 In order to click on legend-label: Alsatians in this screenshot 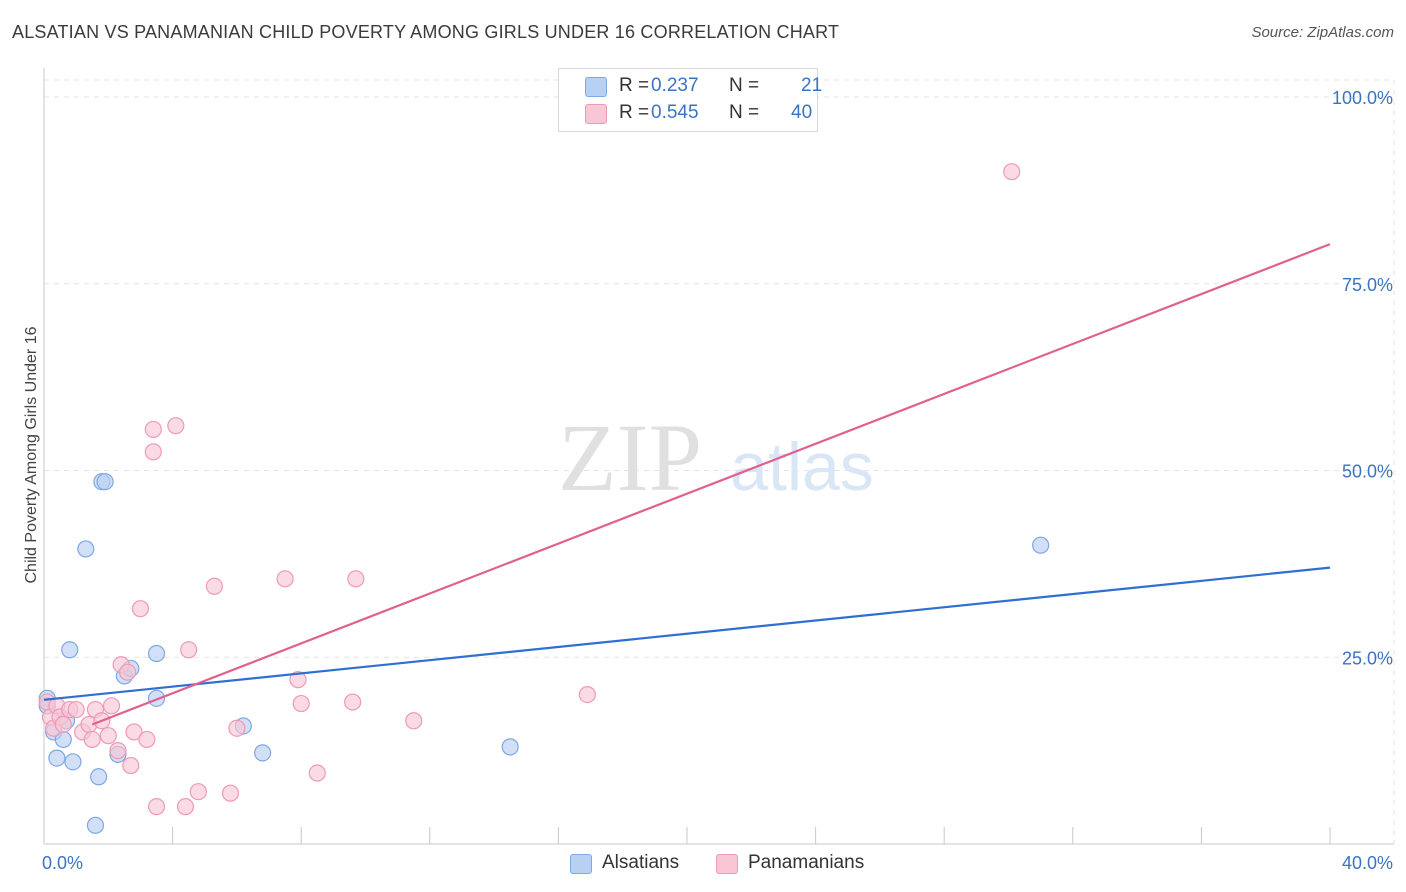, I will do `click(641, 862)`.